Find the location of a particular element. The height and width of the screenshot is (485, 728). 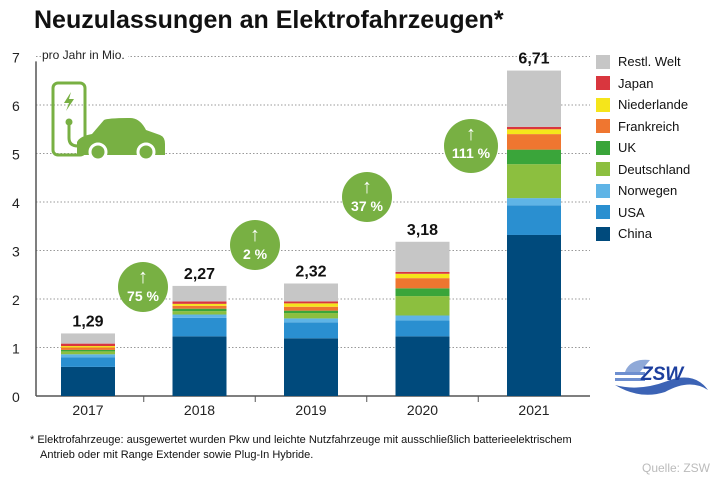

y-tick-label: 5 is located at coordinates (16, 155).